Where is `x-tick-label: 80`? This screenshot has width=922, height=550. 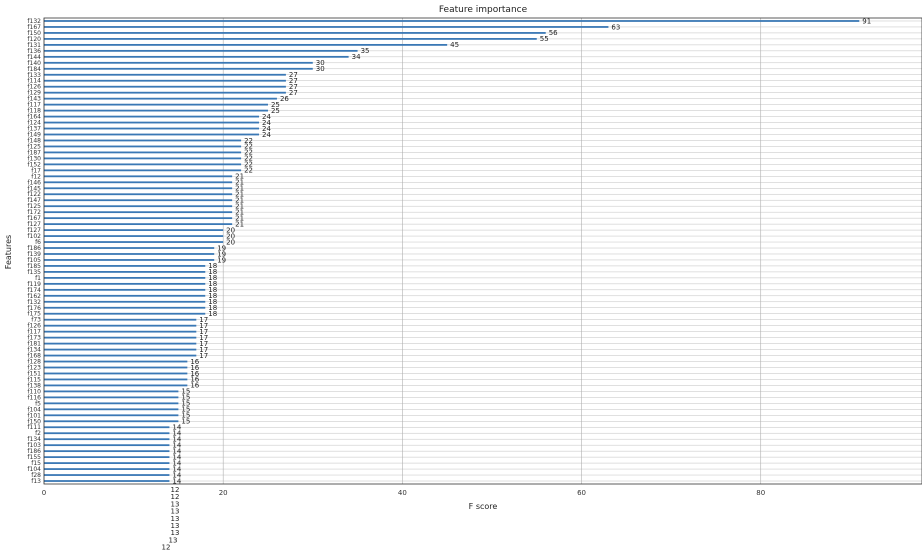 x-tick-label: 80 is located at coordinates (760, 493).